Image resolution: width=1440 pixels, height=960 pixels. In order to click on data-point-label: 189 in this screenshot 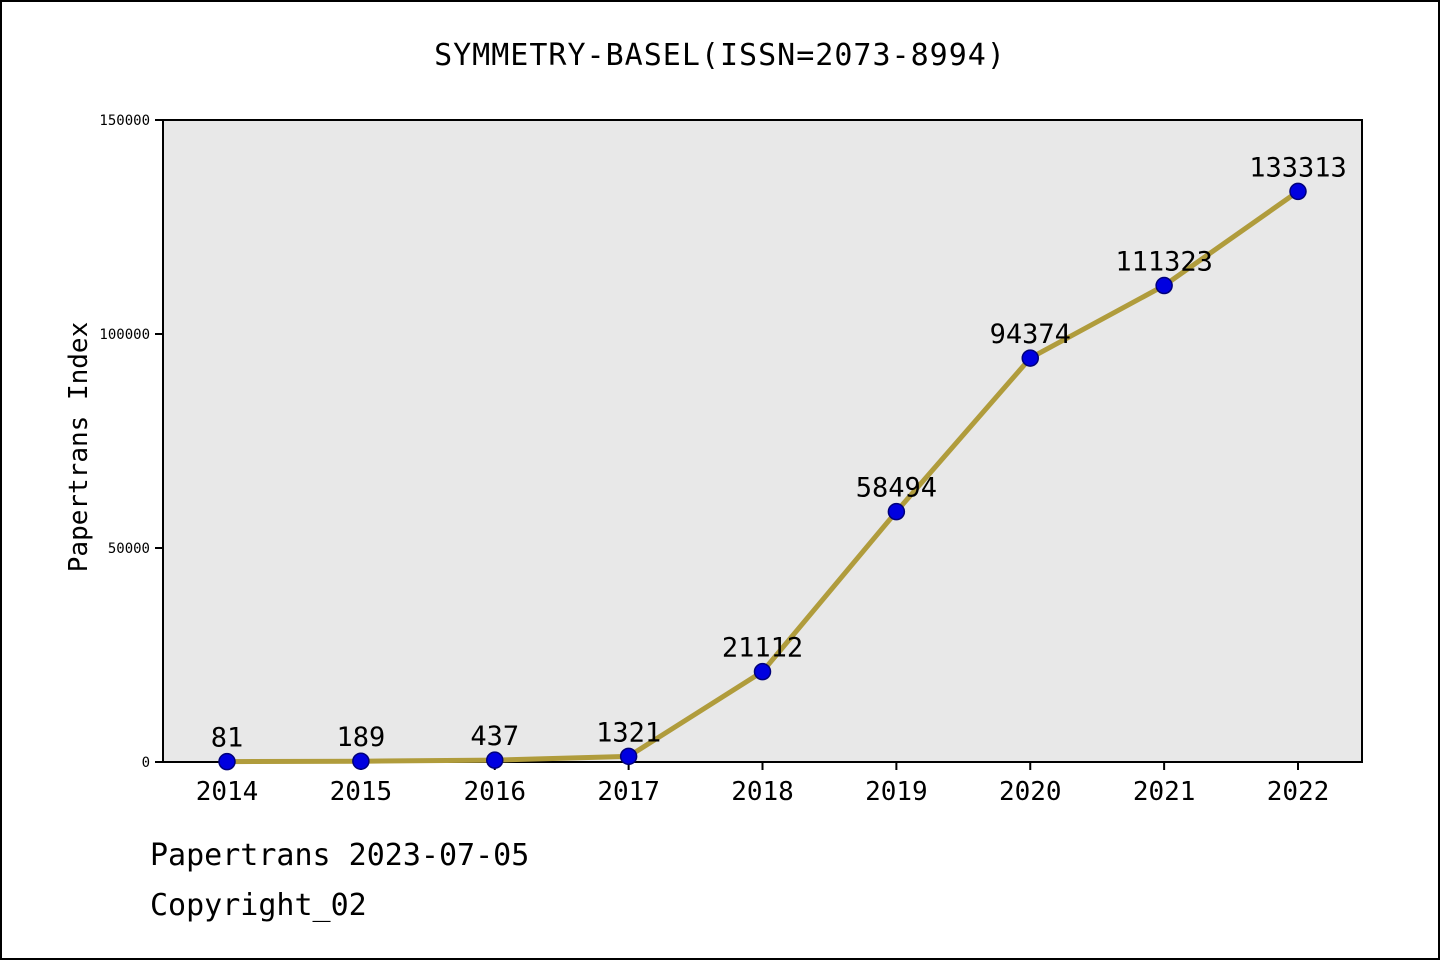, I will do `click(360, 737)`.